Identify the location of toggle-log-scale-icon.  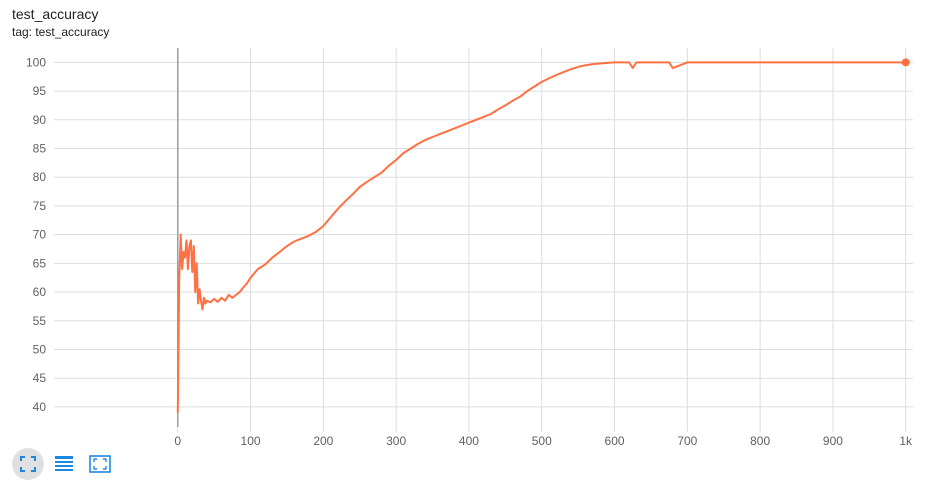
(64, 463).